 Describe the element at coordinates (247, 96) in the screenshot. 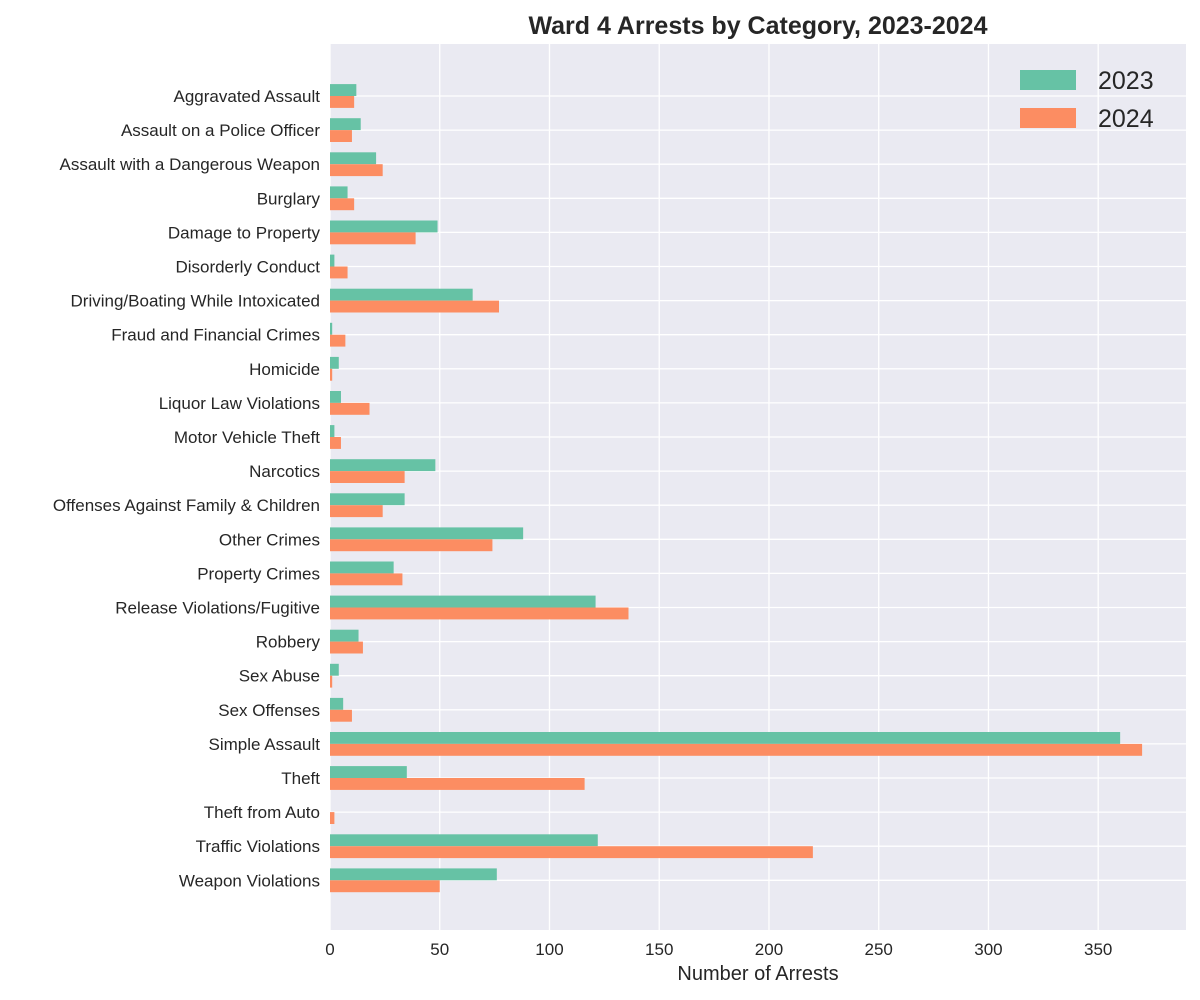

I see `y-tick-label: Aggravated Assault` at that location.